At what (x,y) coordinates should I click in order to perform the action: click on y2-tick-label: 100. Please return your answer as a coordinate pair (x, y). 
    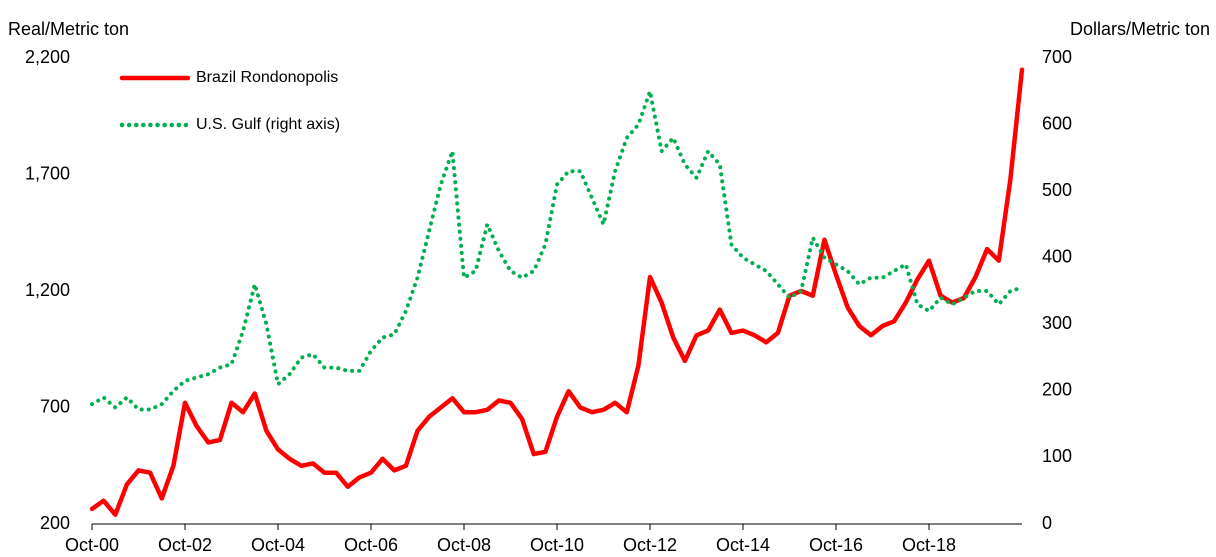
    Looking at the image, I should click on (1057, 456).